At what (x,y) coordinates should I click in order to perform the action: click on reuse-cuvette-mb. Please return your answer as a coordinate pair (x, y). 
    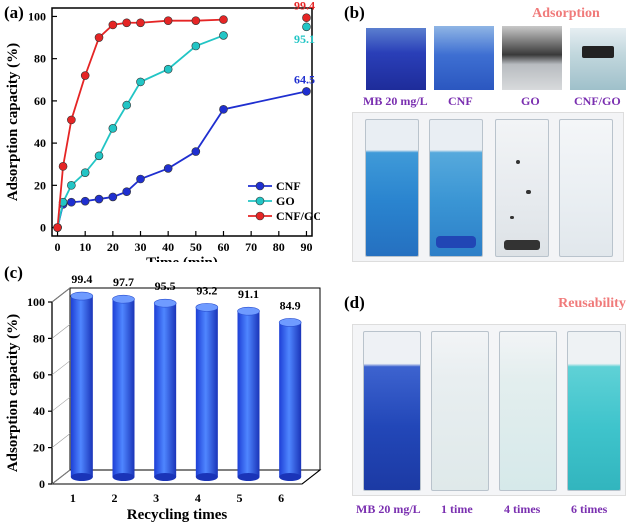
    Looking at the image, I should click on (392, 411).